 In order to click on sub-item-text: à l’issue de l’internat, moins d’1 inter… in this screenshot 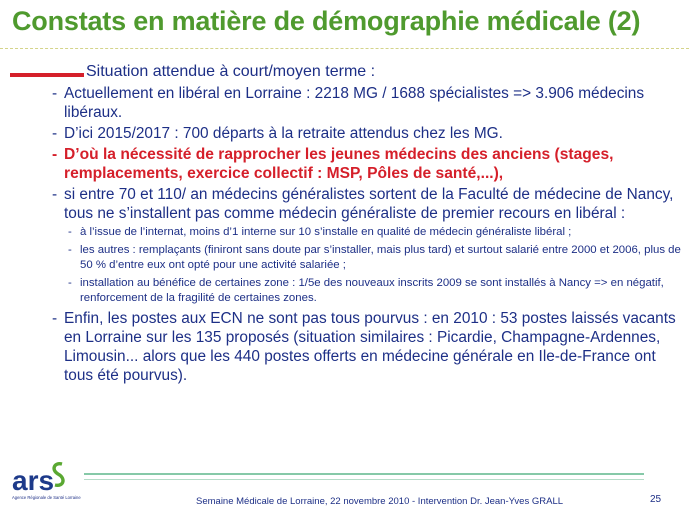, I will do `click(326, 232)`.